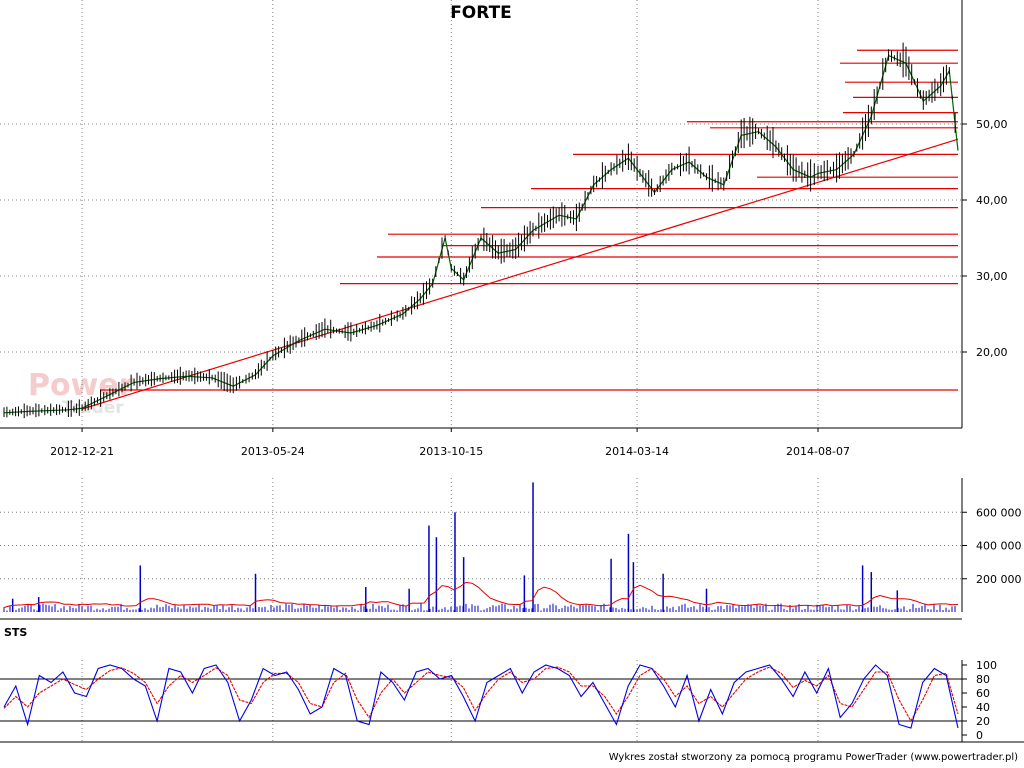 The width and height of the screenshot is (1024, 768). I want to click on volume-average-line, so click(481, 595).